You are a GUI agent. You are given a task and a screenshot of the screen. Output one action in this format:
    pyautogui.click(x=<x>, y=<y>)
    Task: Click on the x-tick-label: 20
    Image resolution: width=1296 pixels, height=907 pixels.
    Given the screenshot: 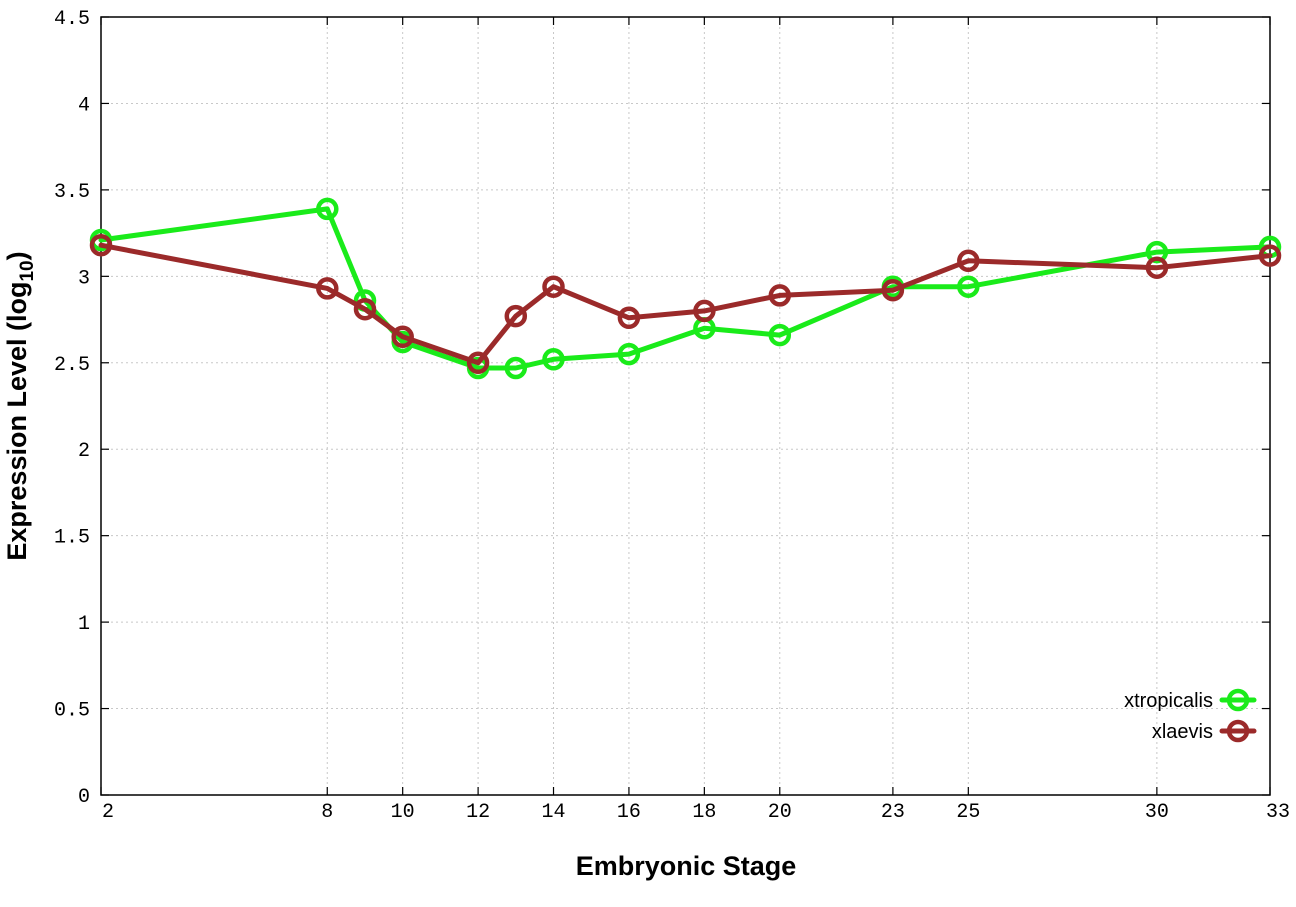 What is the action you would take?
    pyautogui.click(x=780, y=812)
    